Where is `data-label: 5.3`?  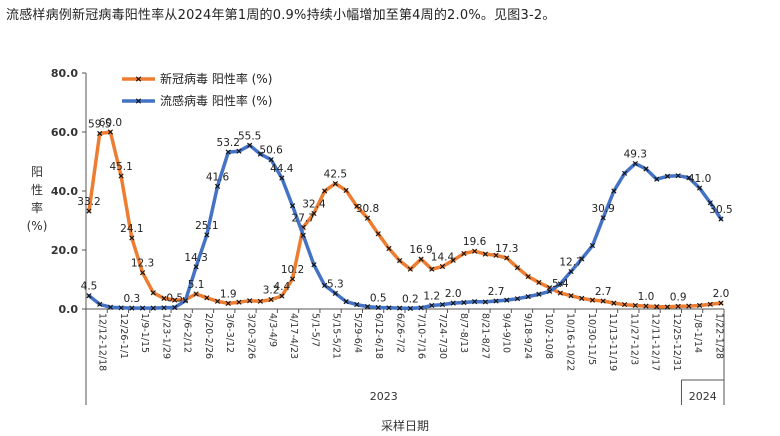
data-label: 5.3 is located at coordinates (335, 284).